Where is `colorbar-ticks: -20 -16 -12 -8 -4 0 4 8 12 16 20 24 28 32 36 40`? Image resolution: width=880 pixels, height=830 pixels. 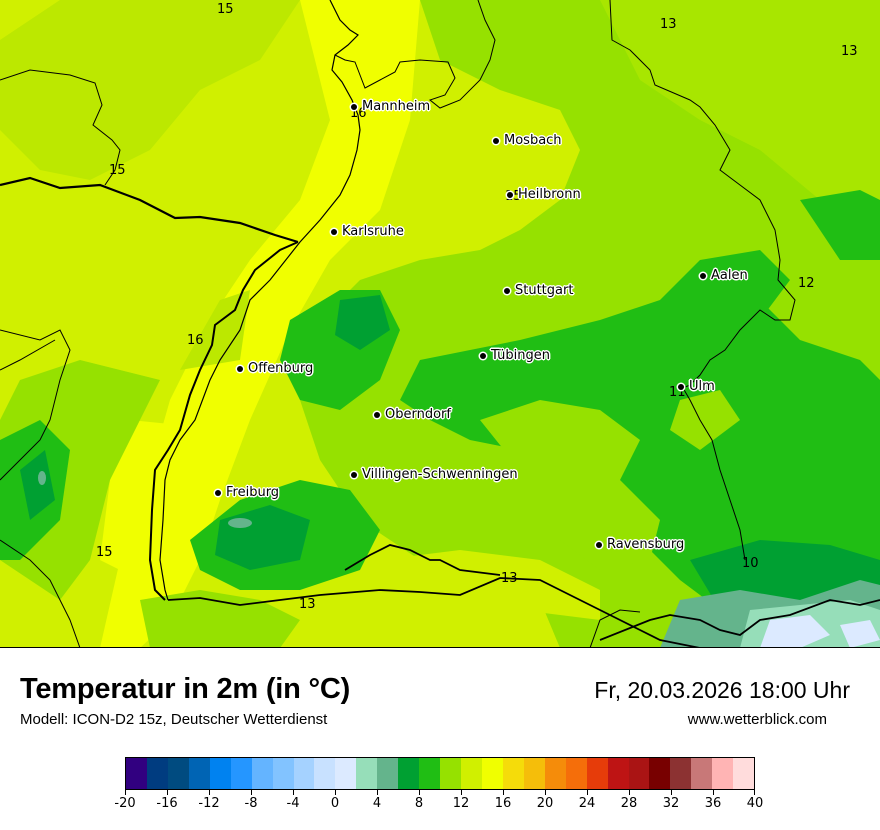 colorbar-ticks: -20 -16 -12 -8 -4 0 4 8 12 16 20 24 28 32 36 40 is located at coordinates (438, 805).